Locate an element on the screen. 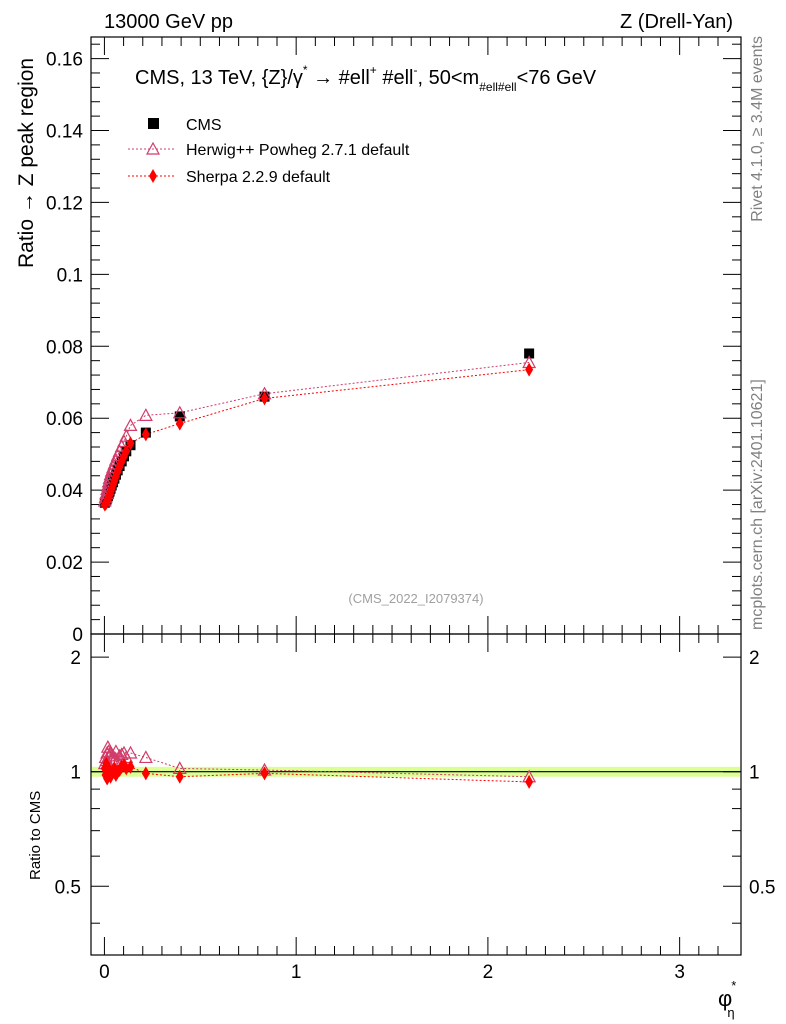  y-tick-label: 0.06 is located at coordinates (64, 419).